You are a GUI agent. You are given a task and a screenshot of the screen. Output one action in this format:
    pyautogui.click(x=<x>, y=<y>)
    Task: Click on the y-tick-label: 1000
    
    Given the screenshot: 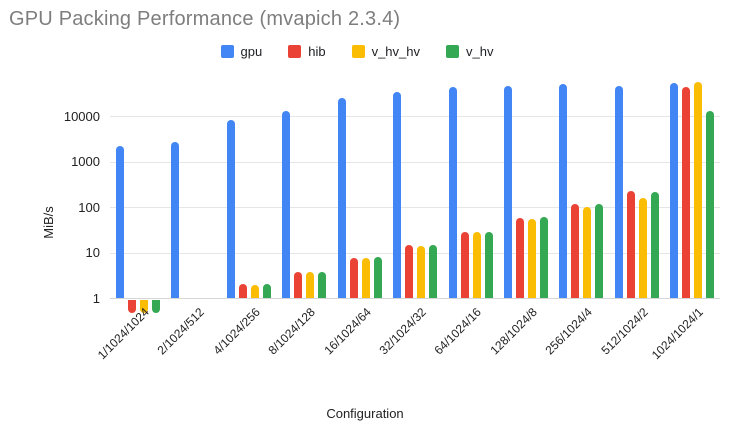 What is the action you would take?
    pyautogui.click(x=85, y=162)
    